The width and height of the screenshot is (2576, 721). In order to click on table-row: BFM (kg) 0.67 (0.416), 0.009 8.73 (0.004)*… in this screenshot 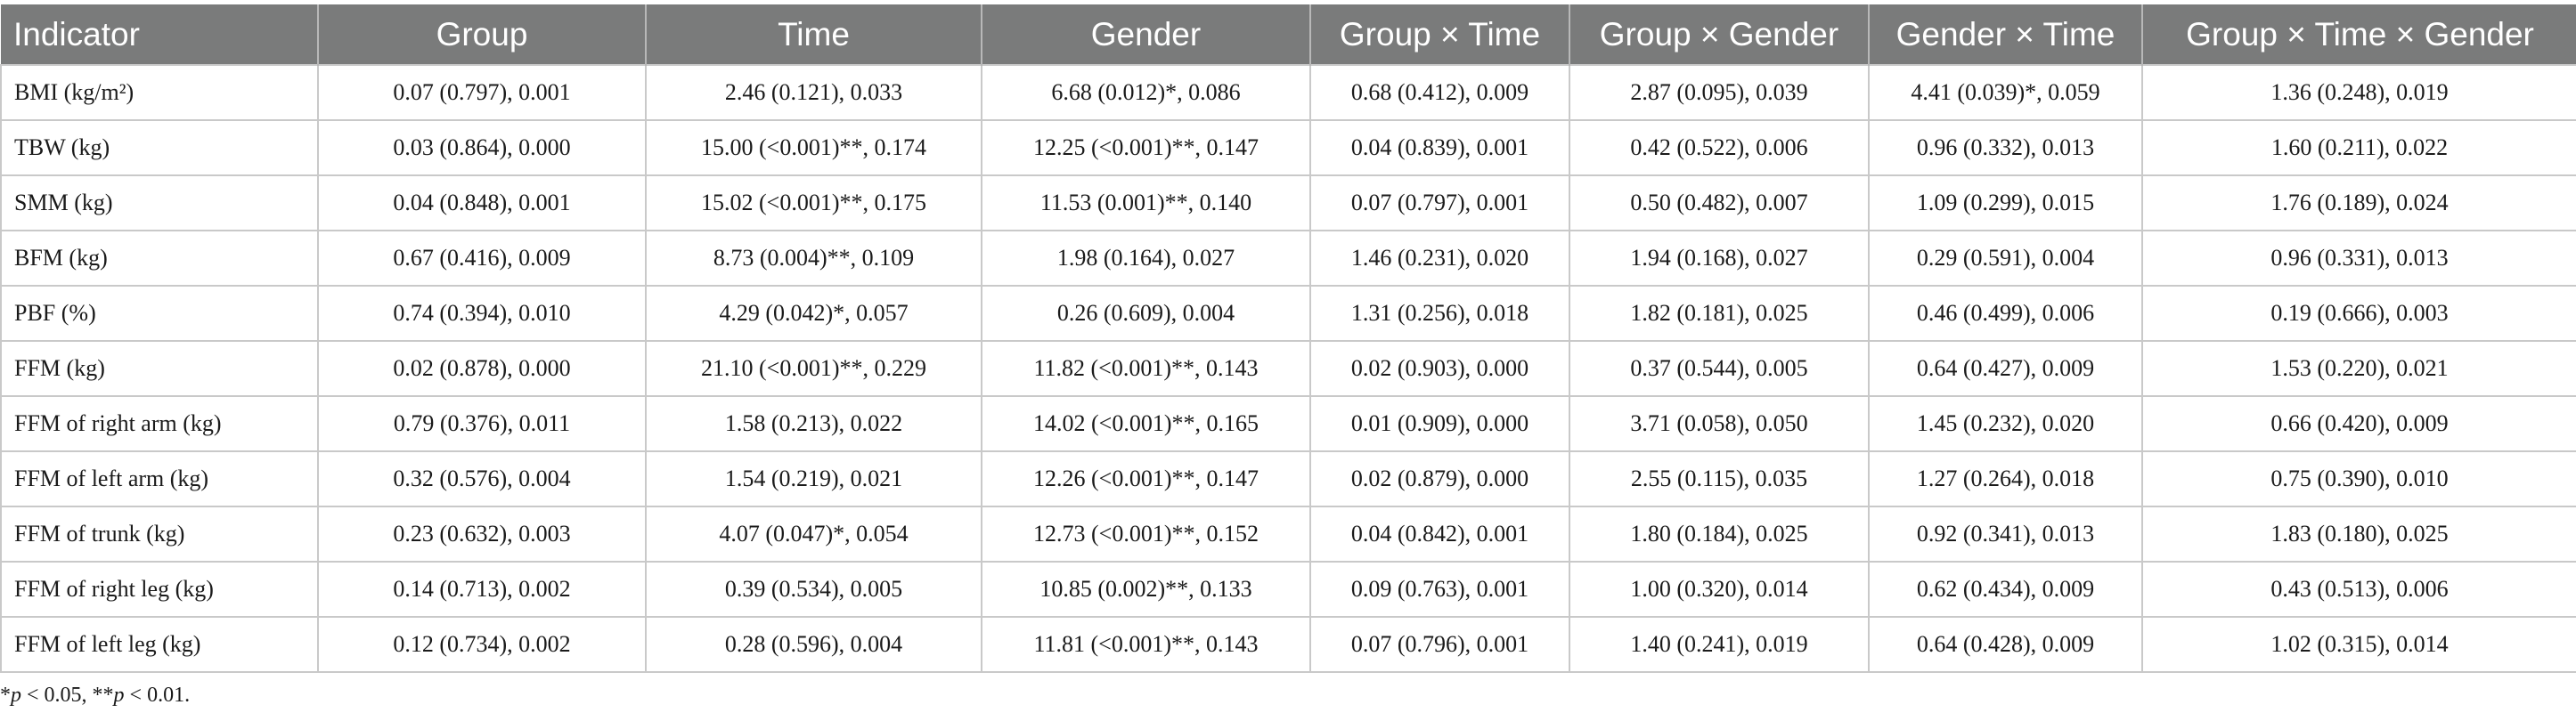, I will do `click(1288, 258)`.